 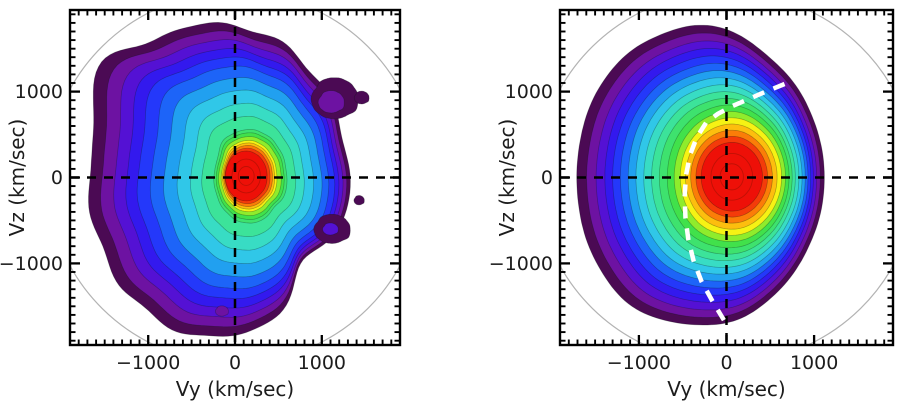 What do you see at coordinates (749, 194) in the screenshot?
I see `white-dashed-boundary-curve` at bounding box center [749, 194].